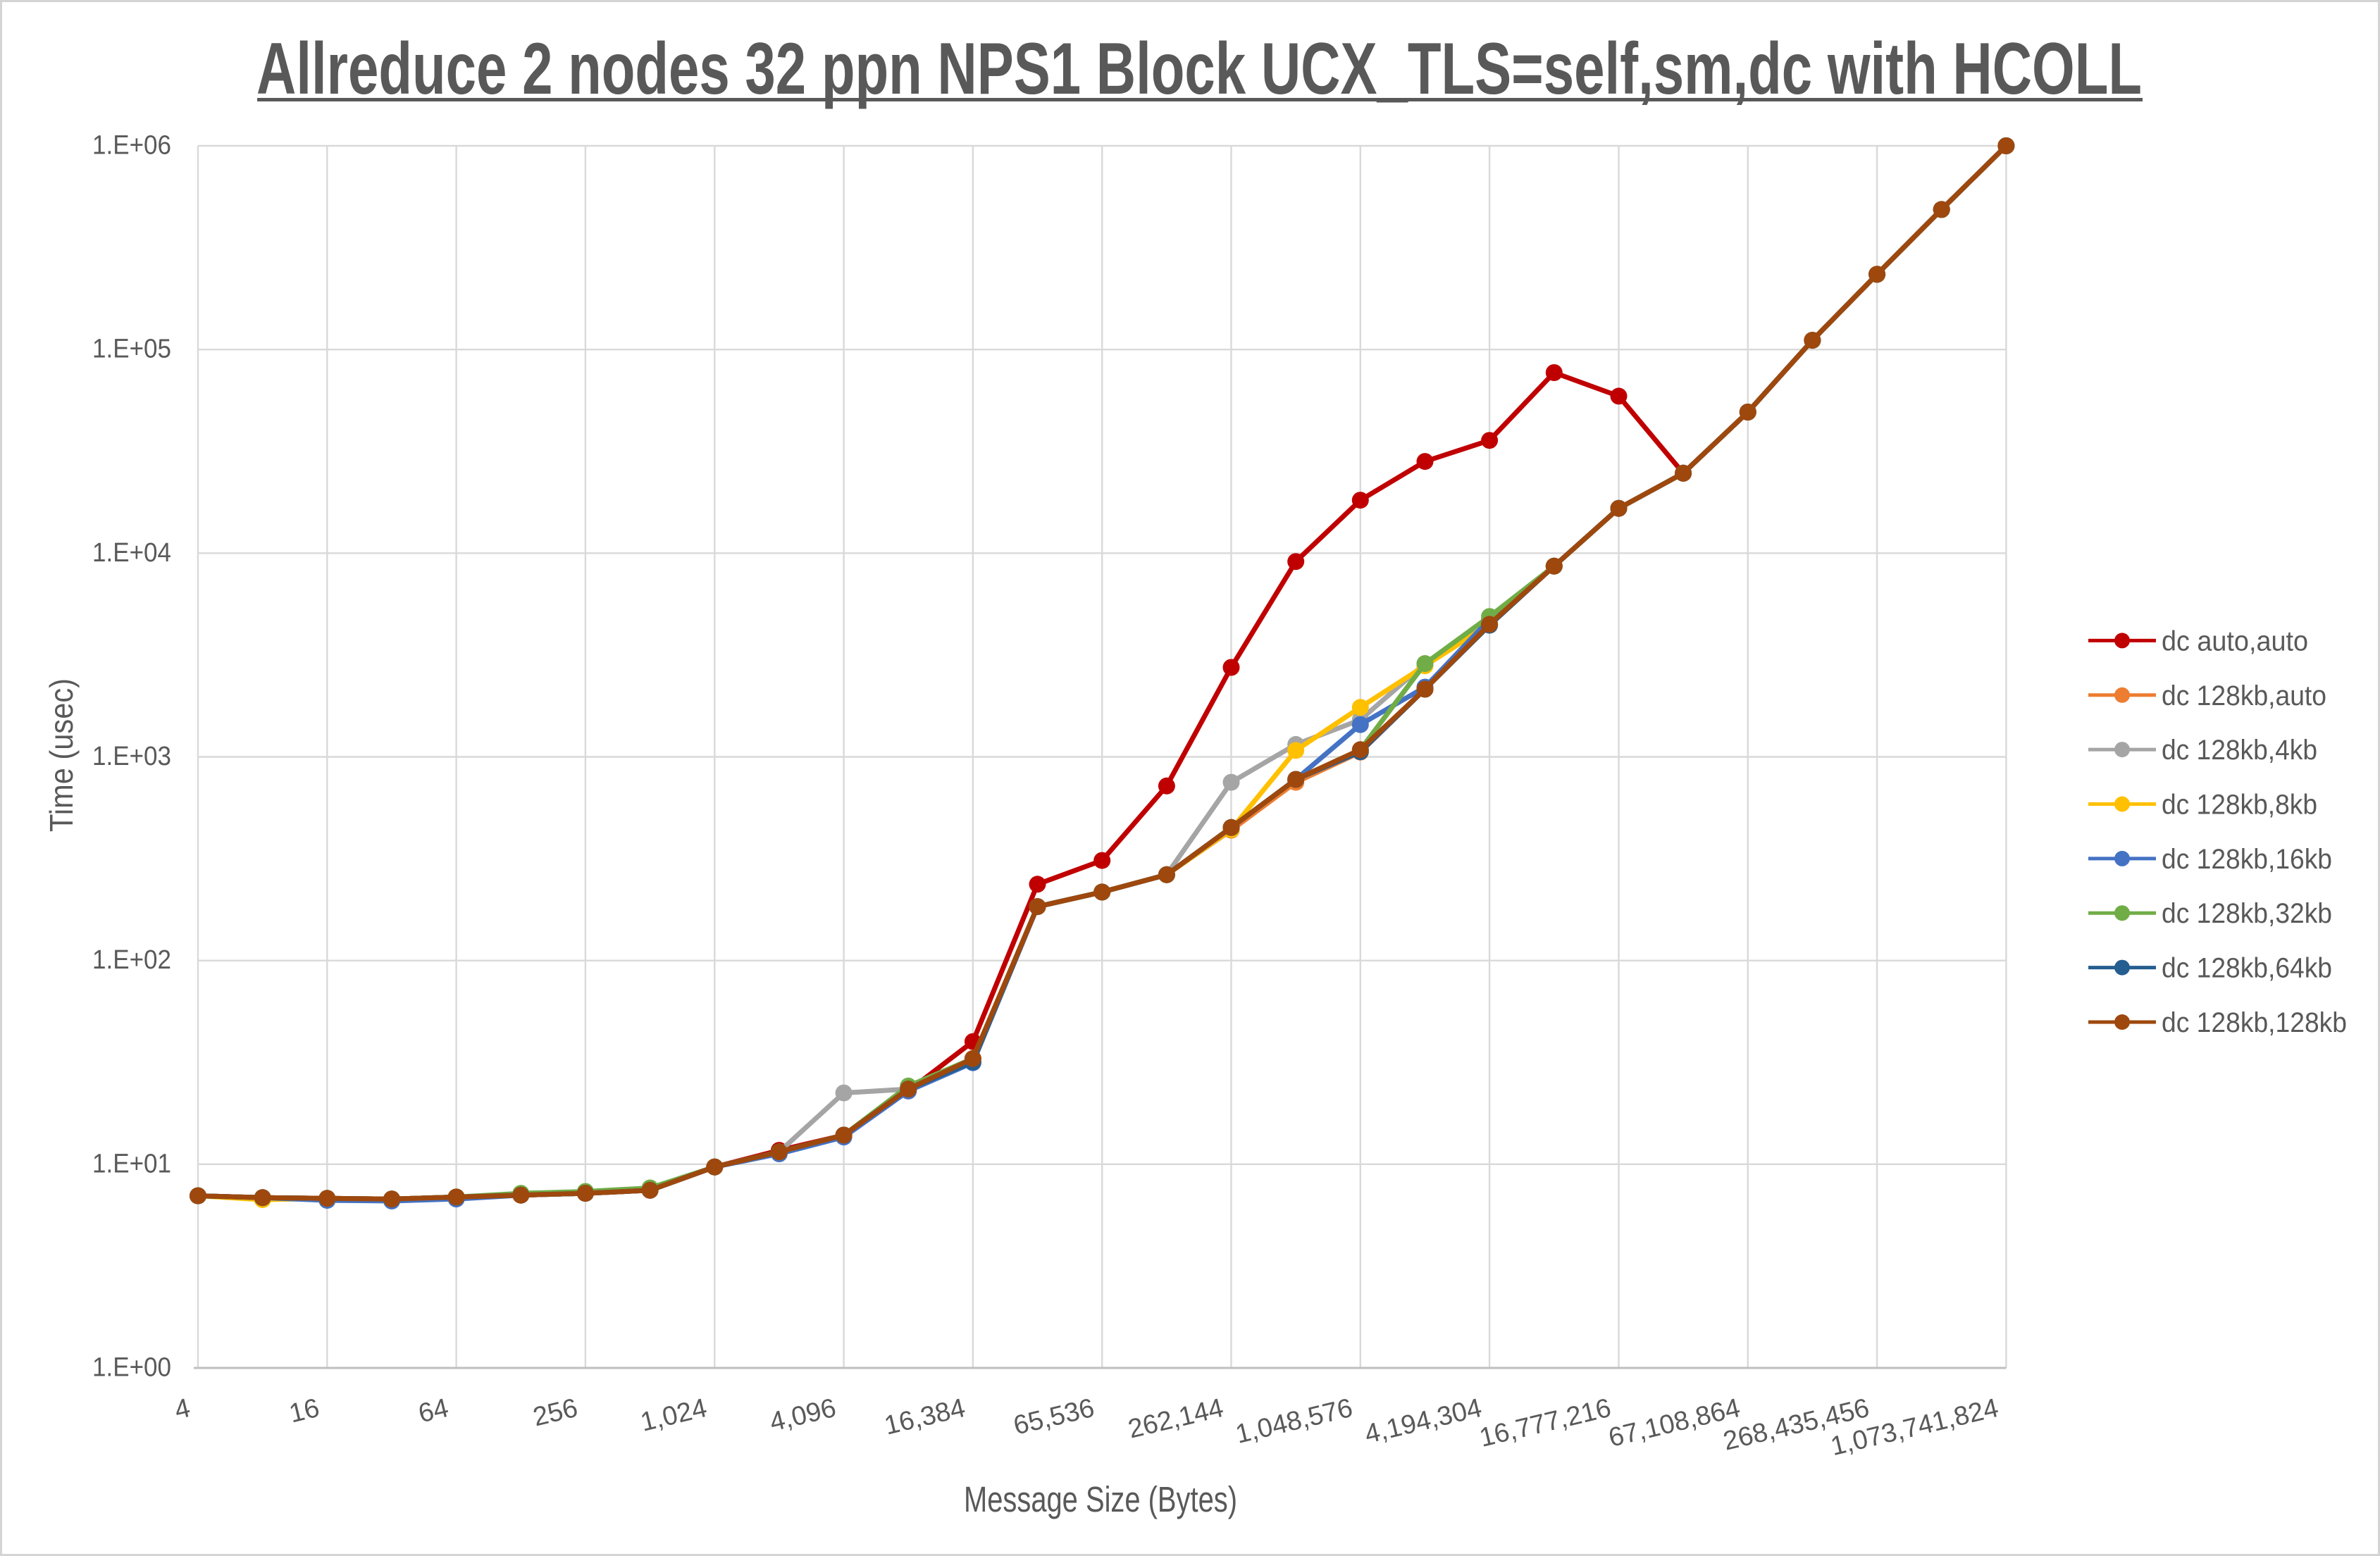 This screenshot has height=1556, width=2380. Describe the element at coordinates (131, 1368) in the screenshot. I see `svg-text: 1.E+00` at that location.